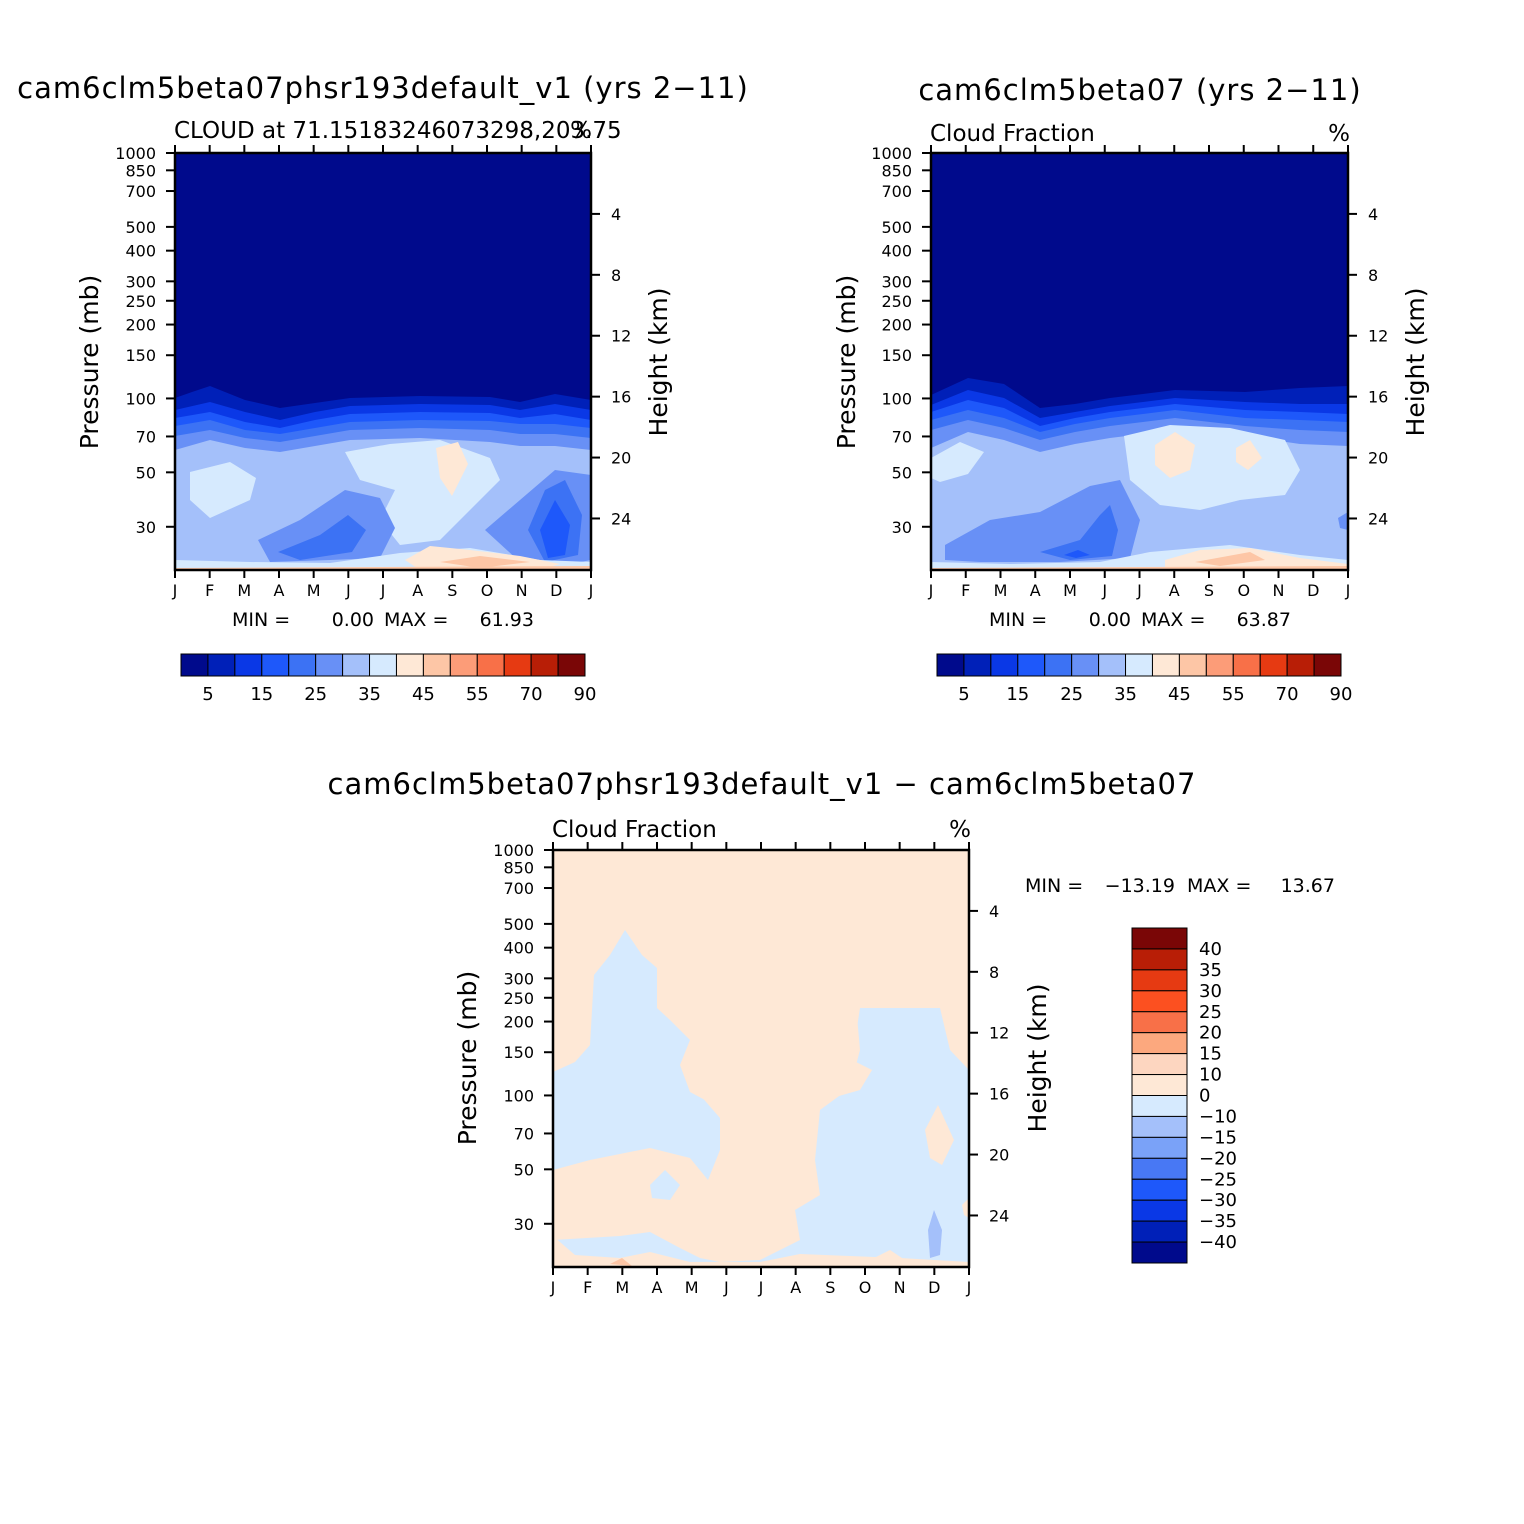  What do you see at coordinates (999, 1215) in the screenshot?
I see `y2-tick-label: 24` at bounding box center [999, 1215].